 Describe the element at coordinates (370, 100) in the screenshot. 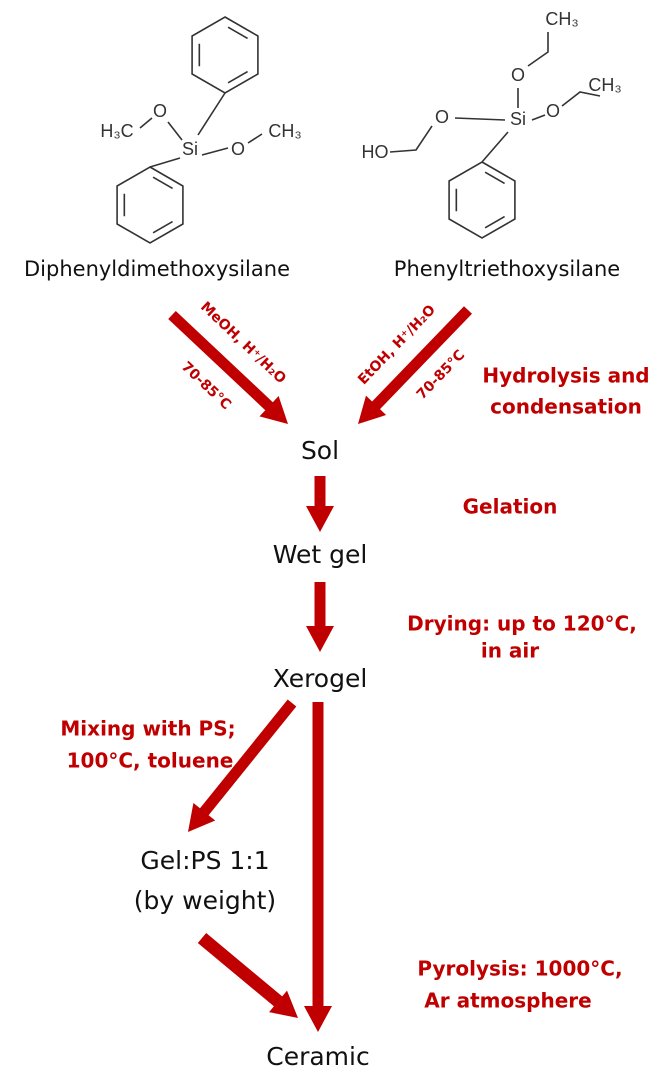

I see `bonds` at that location.